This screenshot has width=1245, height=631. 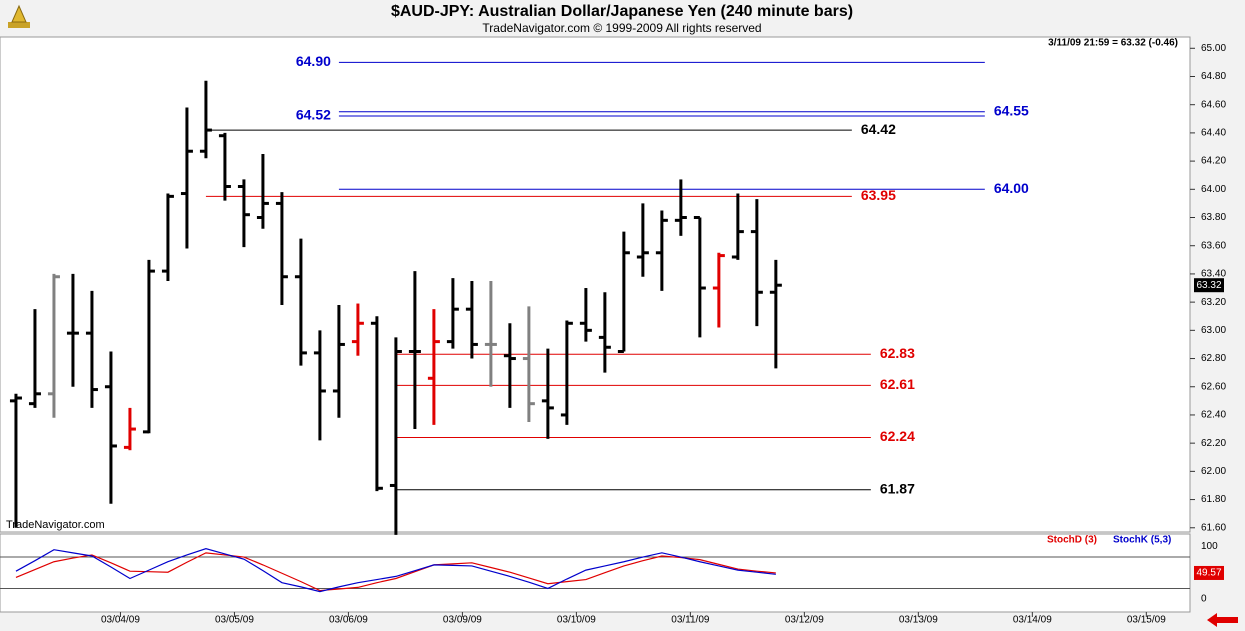 What do you see at coordinates (918, 620) in the screenshot?
I see `x-tick-label: 03/13/09` at bounding box center [918, 620].